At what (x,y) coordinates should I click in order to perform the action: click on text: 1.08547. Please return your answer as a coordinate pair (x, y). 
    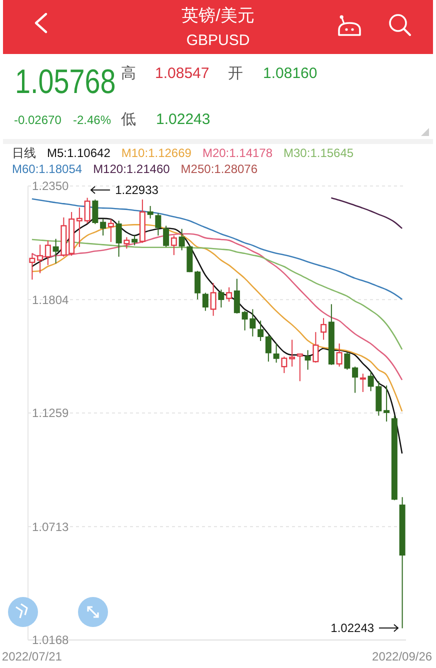
    Looking at the image, I should click on (182, 73).